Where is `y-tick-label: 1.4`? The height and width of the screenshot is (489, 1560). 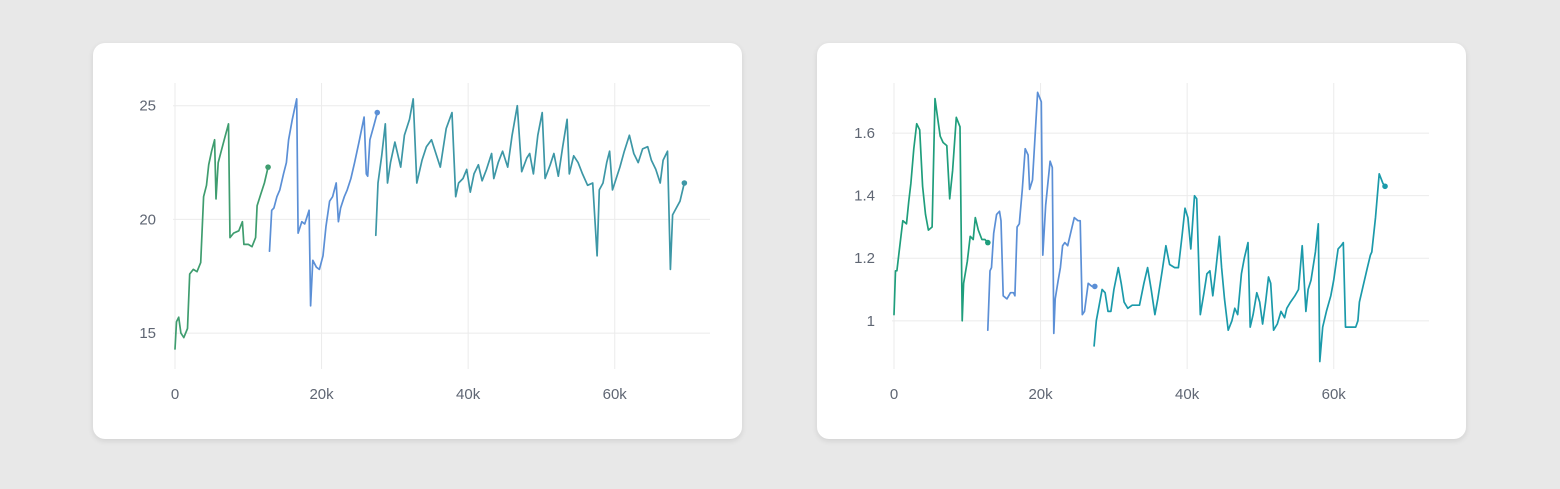
y-tick-label: 1.4 is located at coordinates (864, 196).